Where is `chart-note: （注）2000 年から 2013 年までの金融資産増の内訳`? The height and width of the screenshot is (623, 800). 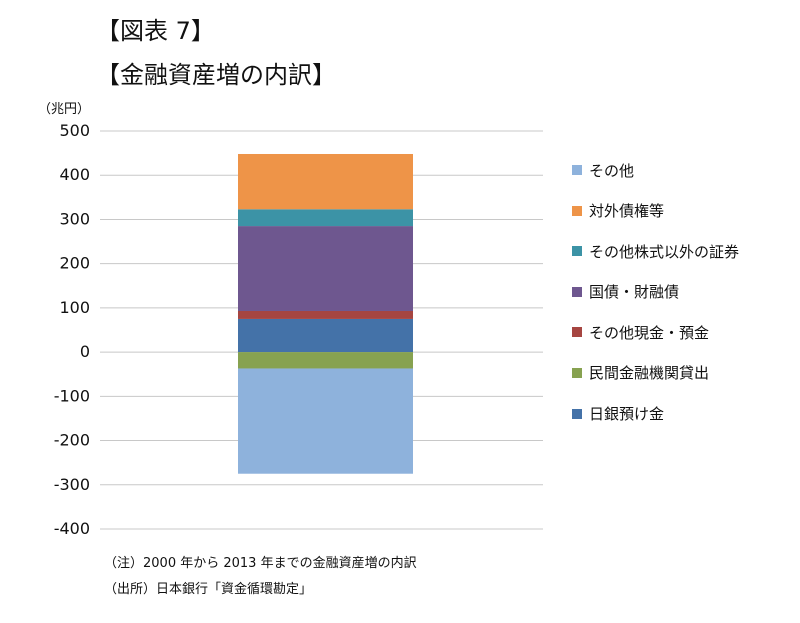
chart-note: （注）2000 年から 2013 年までの金融資産増の内訳 is located at coordinates (260, 563).